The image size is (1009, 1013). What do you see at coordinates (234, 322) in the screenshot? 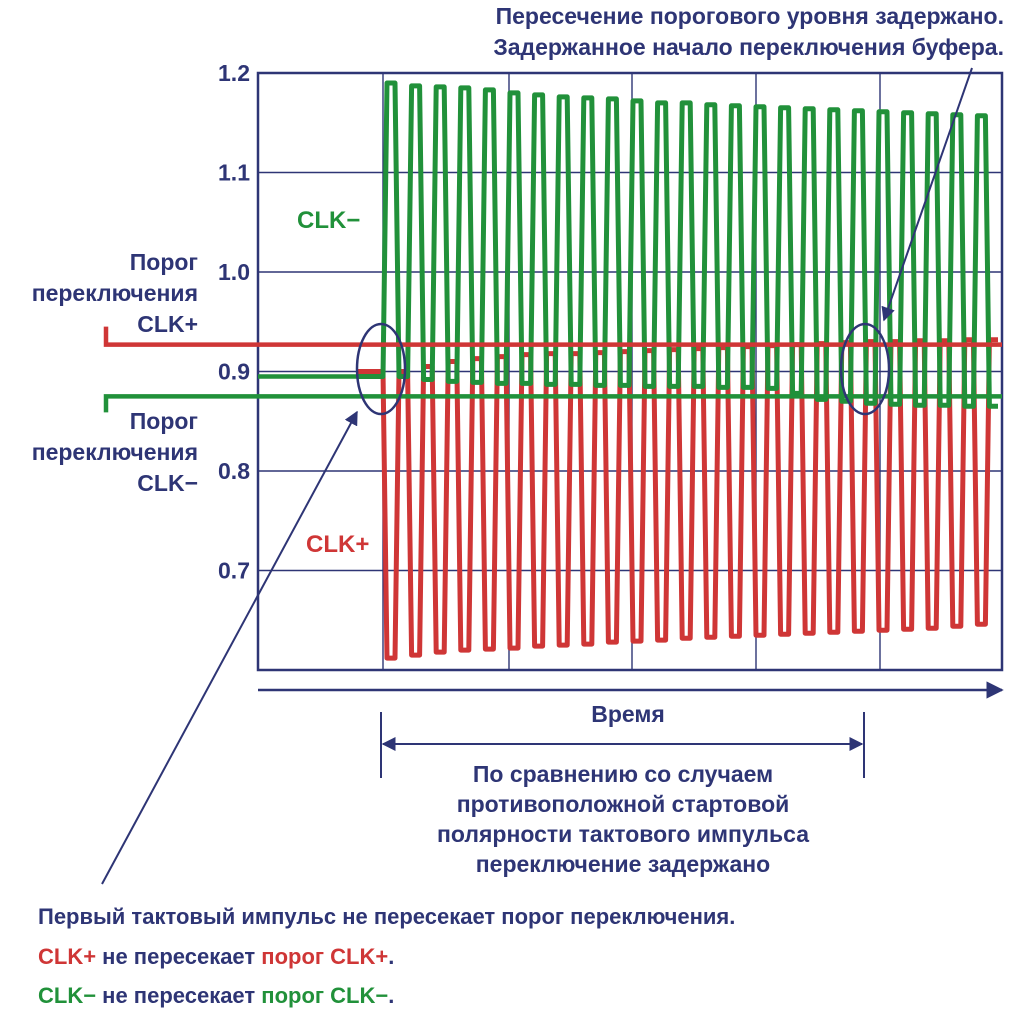
I see `y-tick-labels: 0.7 0.8 0.9 1.0 1.1 1.2` at bounding box center [234, 322].